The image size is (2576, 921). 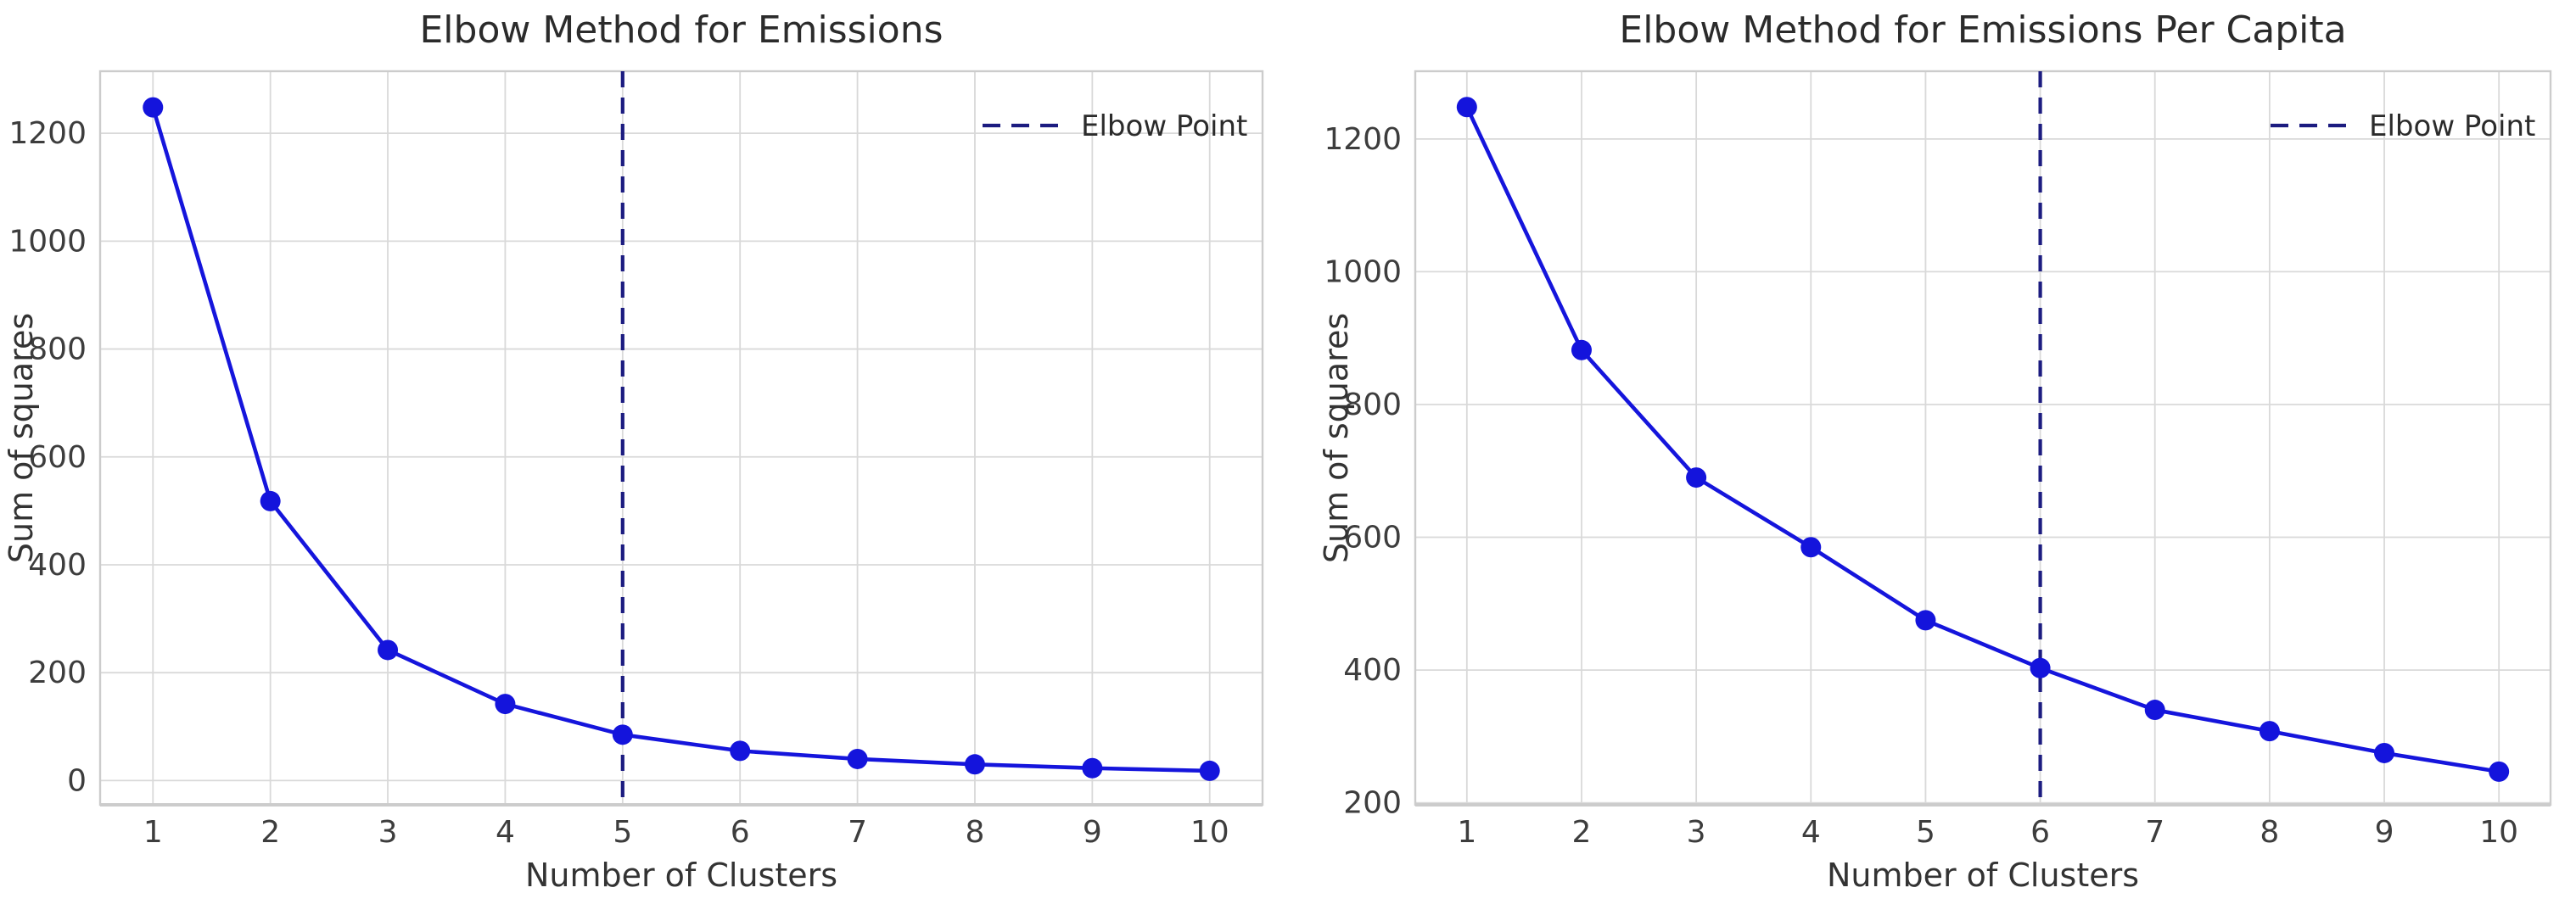 I want to click on y-tick-label: 0, so click(x=77, y=781).